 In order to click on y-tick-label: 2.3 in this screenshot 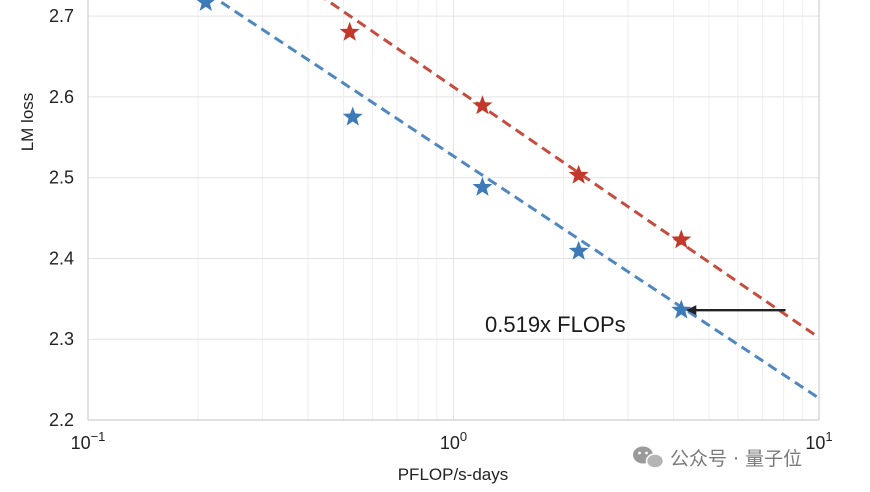, I will do `click(61, 339)`.